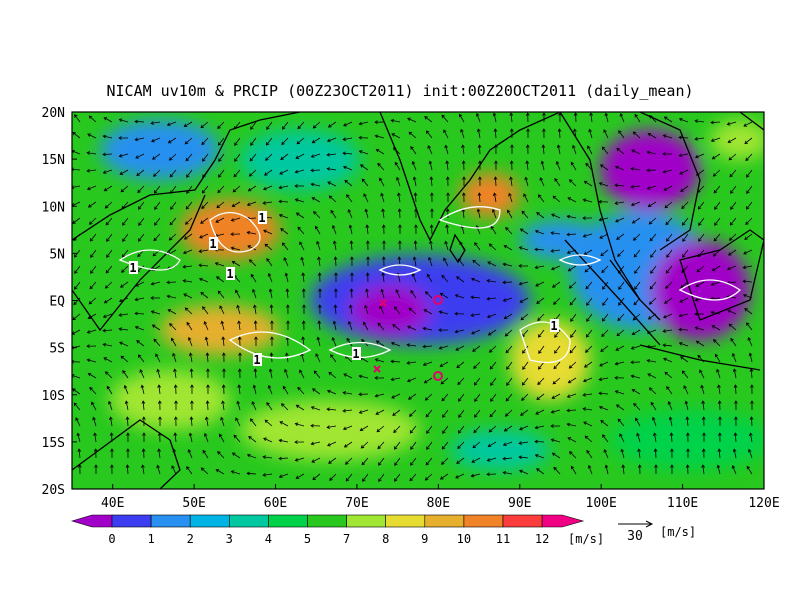 The height and width of the screenshot is (604, 800). What do you see at coordinates (53, 113) in the screenshot?
I see `y-tick-label: 20N` at bounding box center [53, 113].